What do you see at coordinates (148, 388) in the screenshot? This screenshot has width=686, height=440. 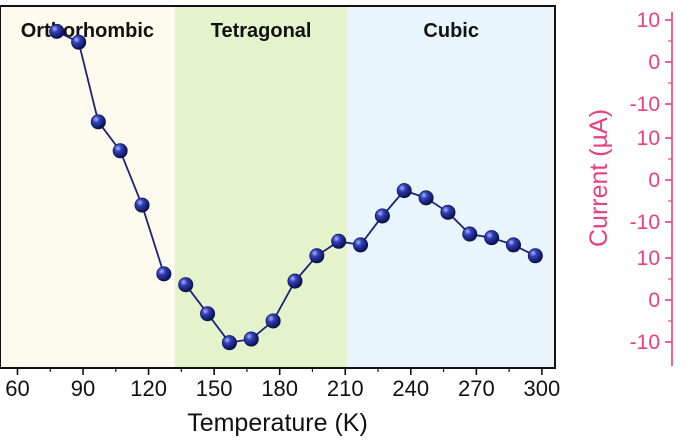 I see `x-tick-label: 120` at bounding box center [148, 388].